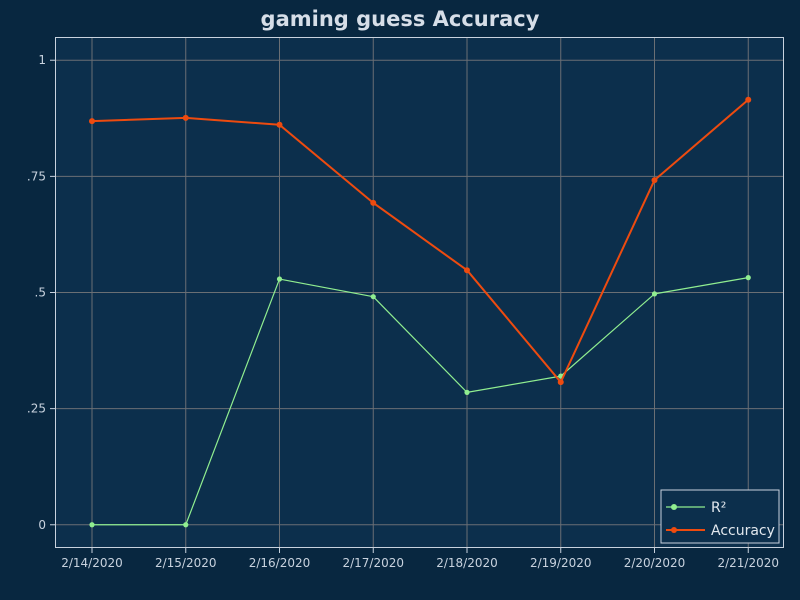 This screenshot has width=800, height=600. I want to click on y-tick-label: .75, so click(36, 176).